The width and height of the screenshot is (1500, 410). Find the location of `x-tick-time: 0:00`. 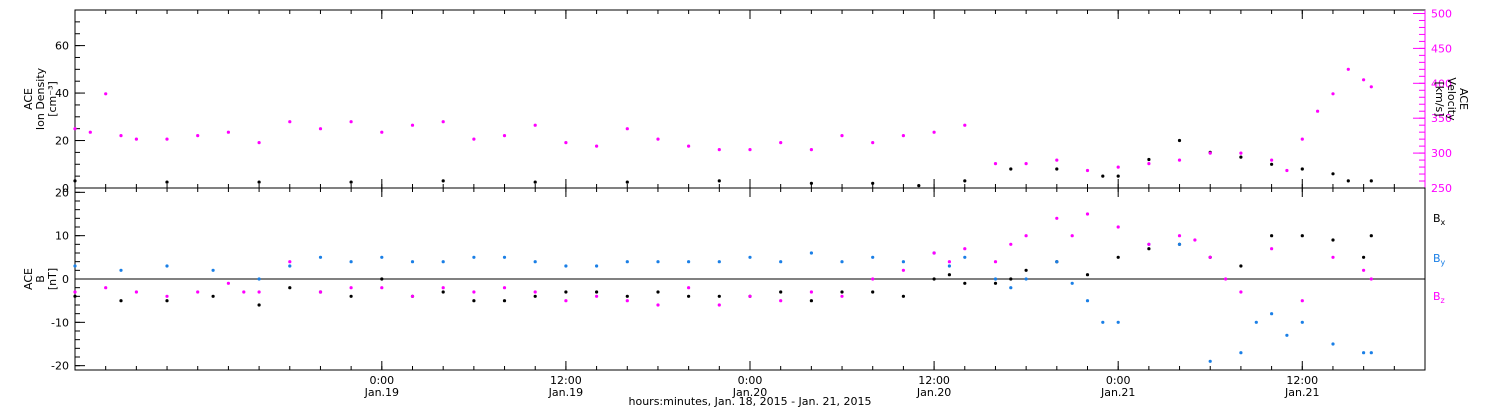

x-tick-time: 0:00 is located at coordinates (381, 380).